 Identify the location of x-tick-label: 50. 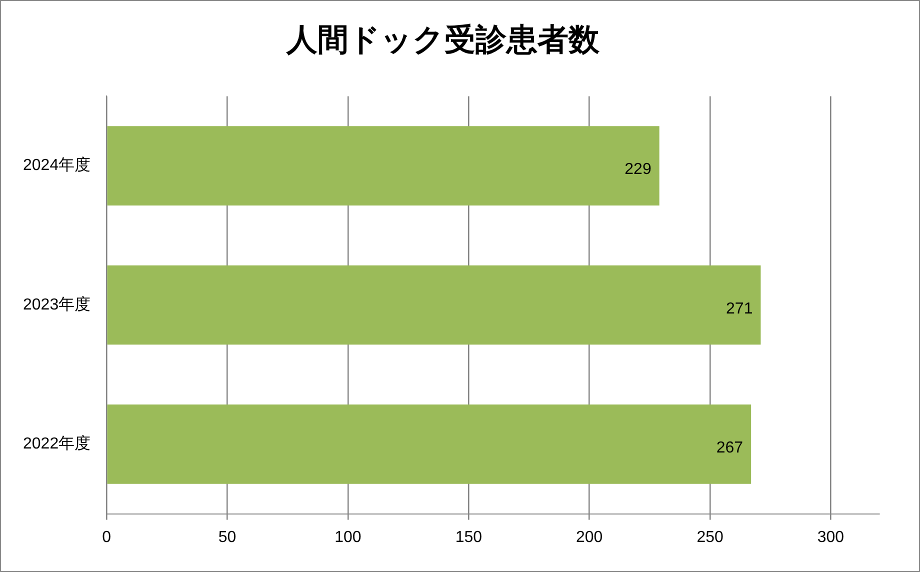
(227, 537).